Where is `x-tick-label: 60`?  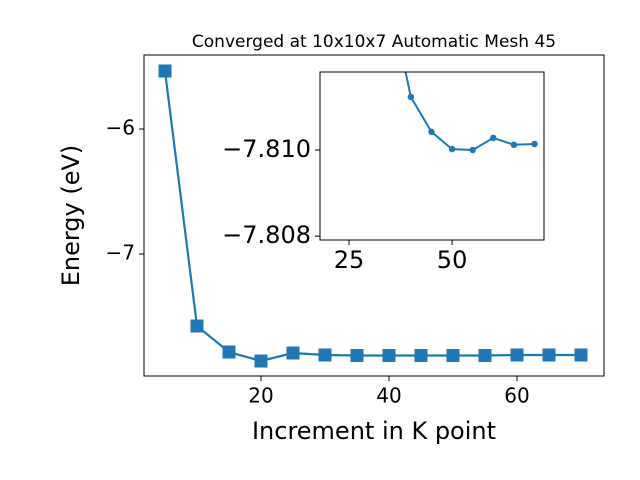 x-tick-label: 60 is located at coordinates (516, 396).